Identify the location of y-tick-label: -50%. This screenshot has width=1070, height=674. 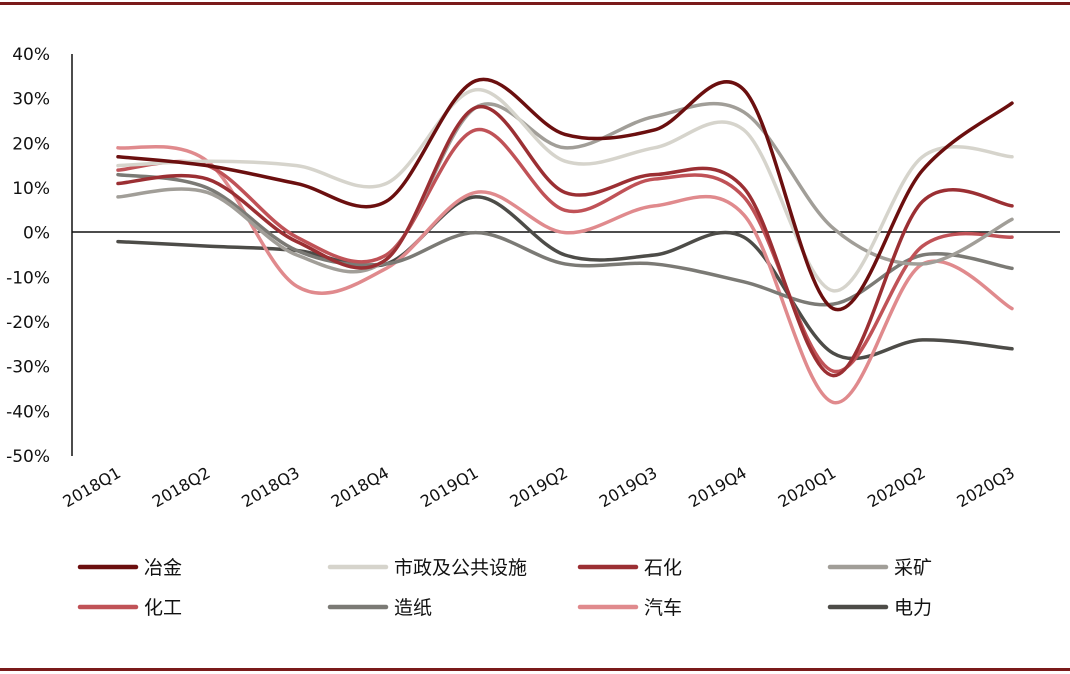
(28, 457).